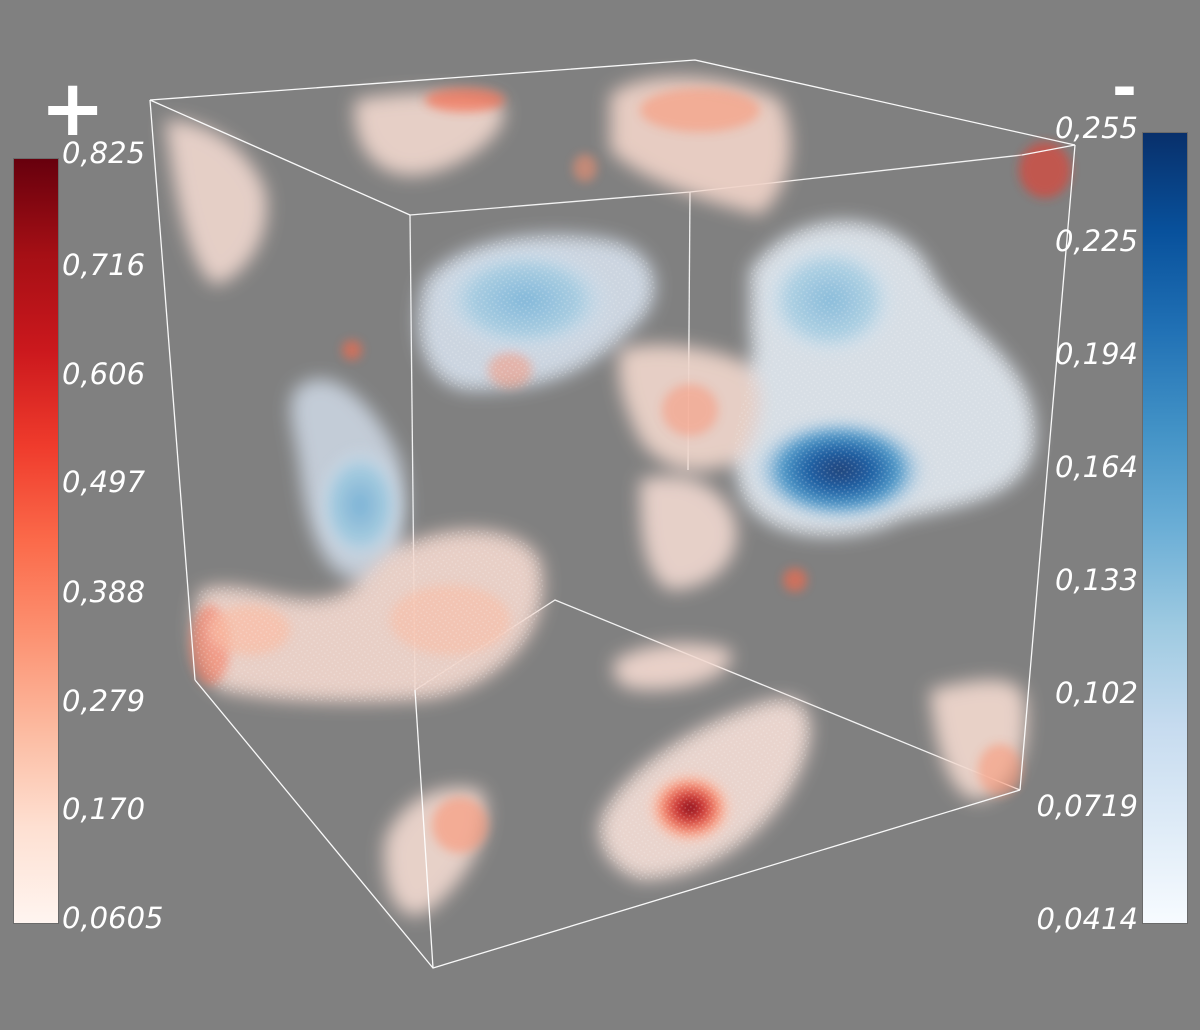  Describe the element at coordinates (104, 153) in the screenshot. I see `positive-tick-label: 0,825` at that location.